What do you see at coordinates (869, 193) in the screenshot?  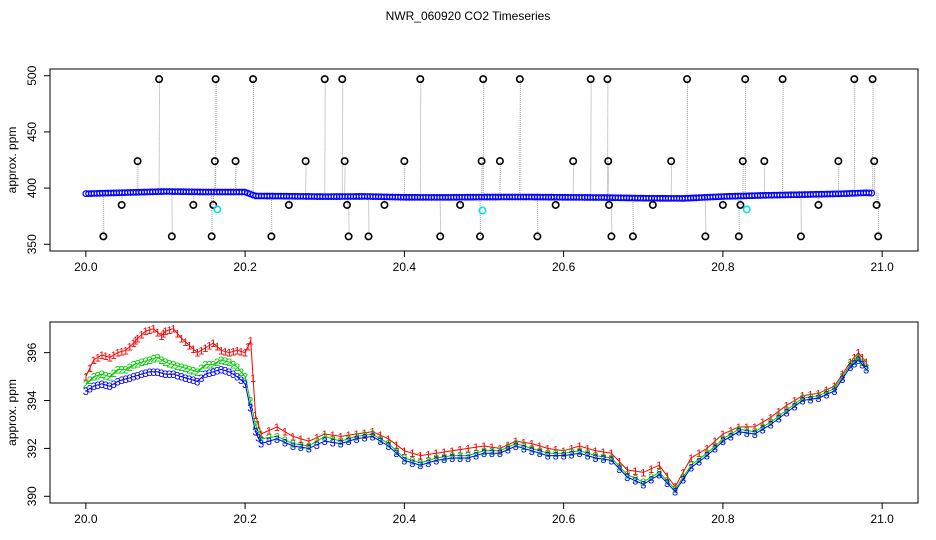 I see `baseline-point` at bounding box center [869, 193].